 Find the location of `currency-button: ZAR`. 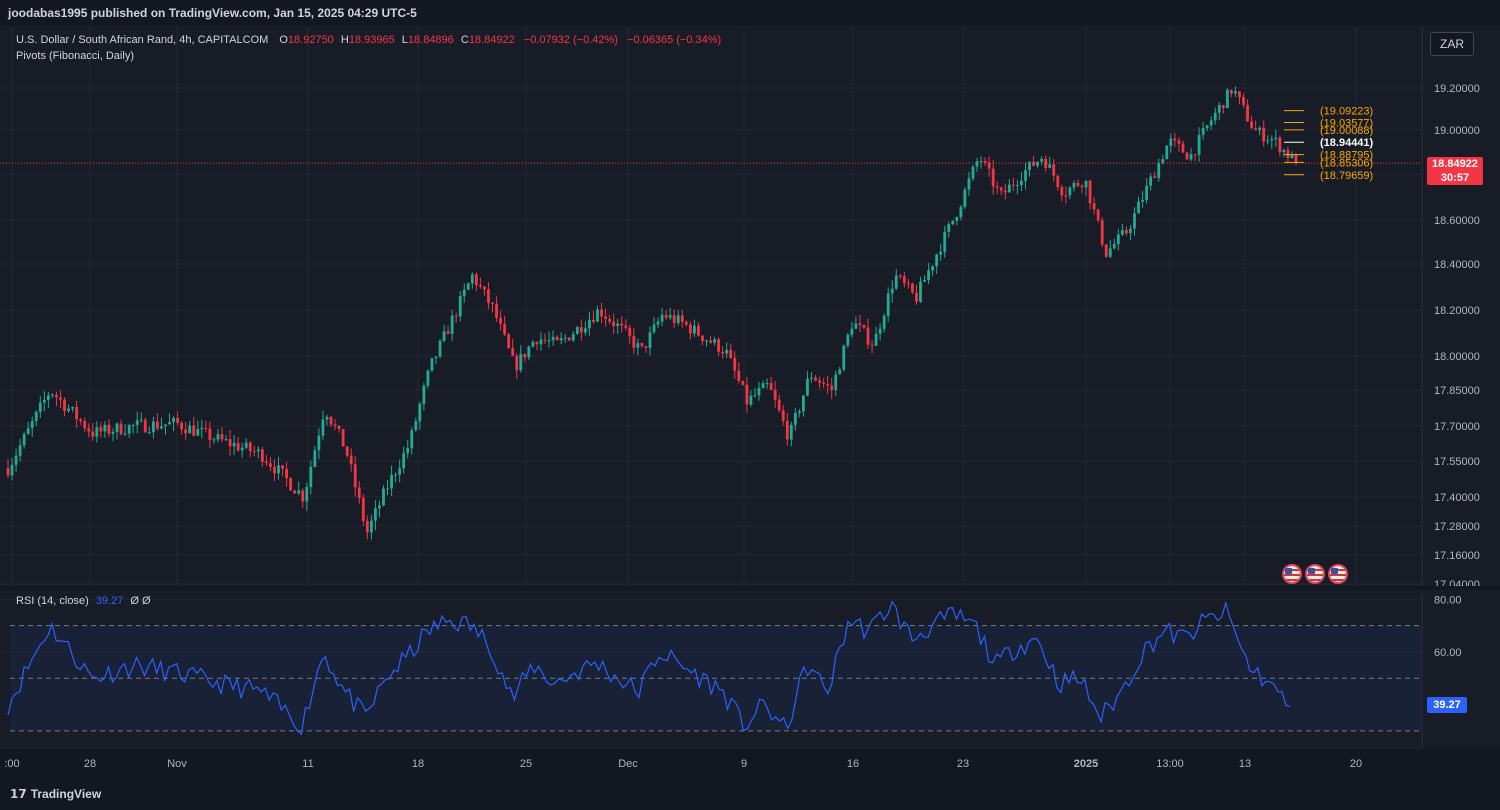

currency-button: ZAR is located at coordinates (1452, 44).